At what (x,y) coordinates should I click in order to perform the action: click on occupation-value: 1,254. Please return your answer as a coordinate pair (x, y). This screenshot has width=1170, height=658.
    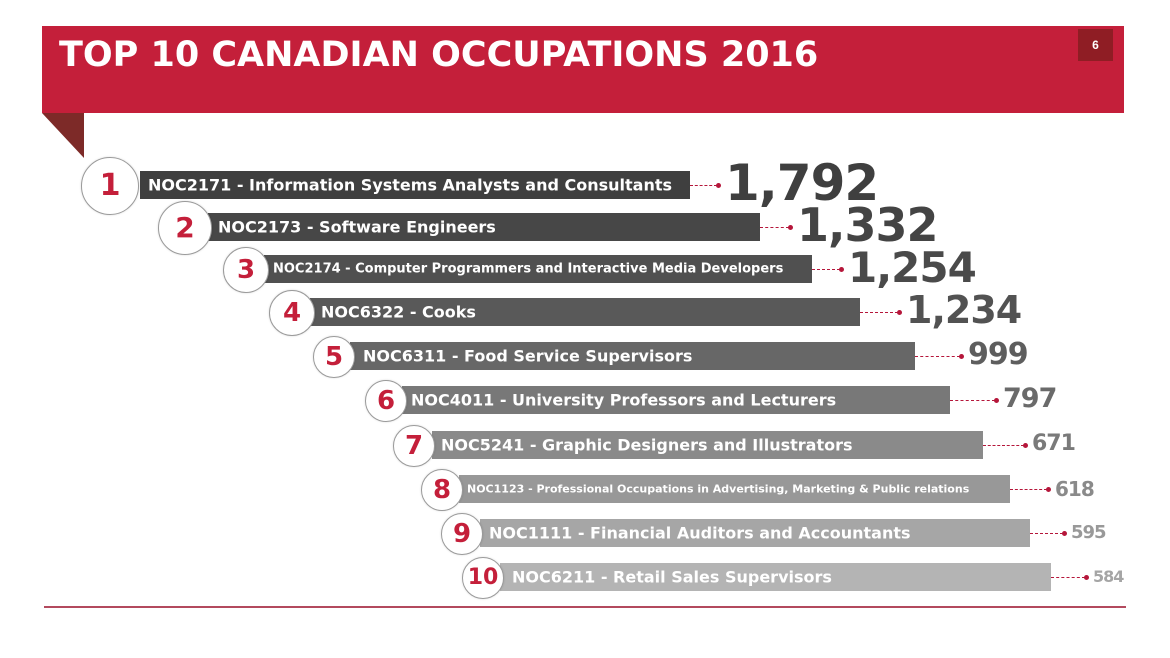
    Looking at the image, I should click on (912, 267).